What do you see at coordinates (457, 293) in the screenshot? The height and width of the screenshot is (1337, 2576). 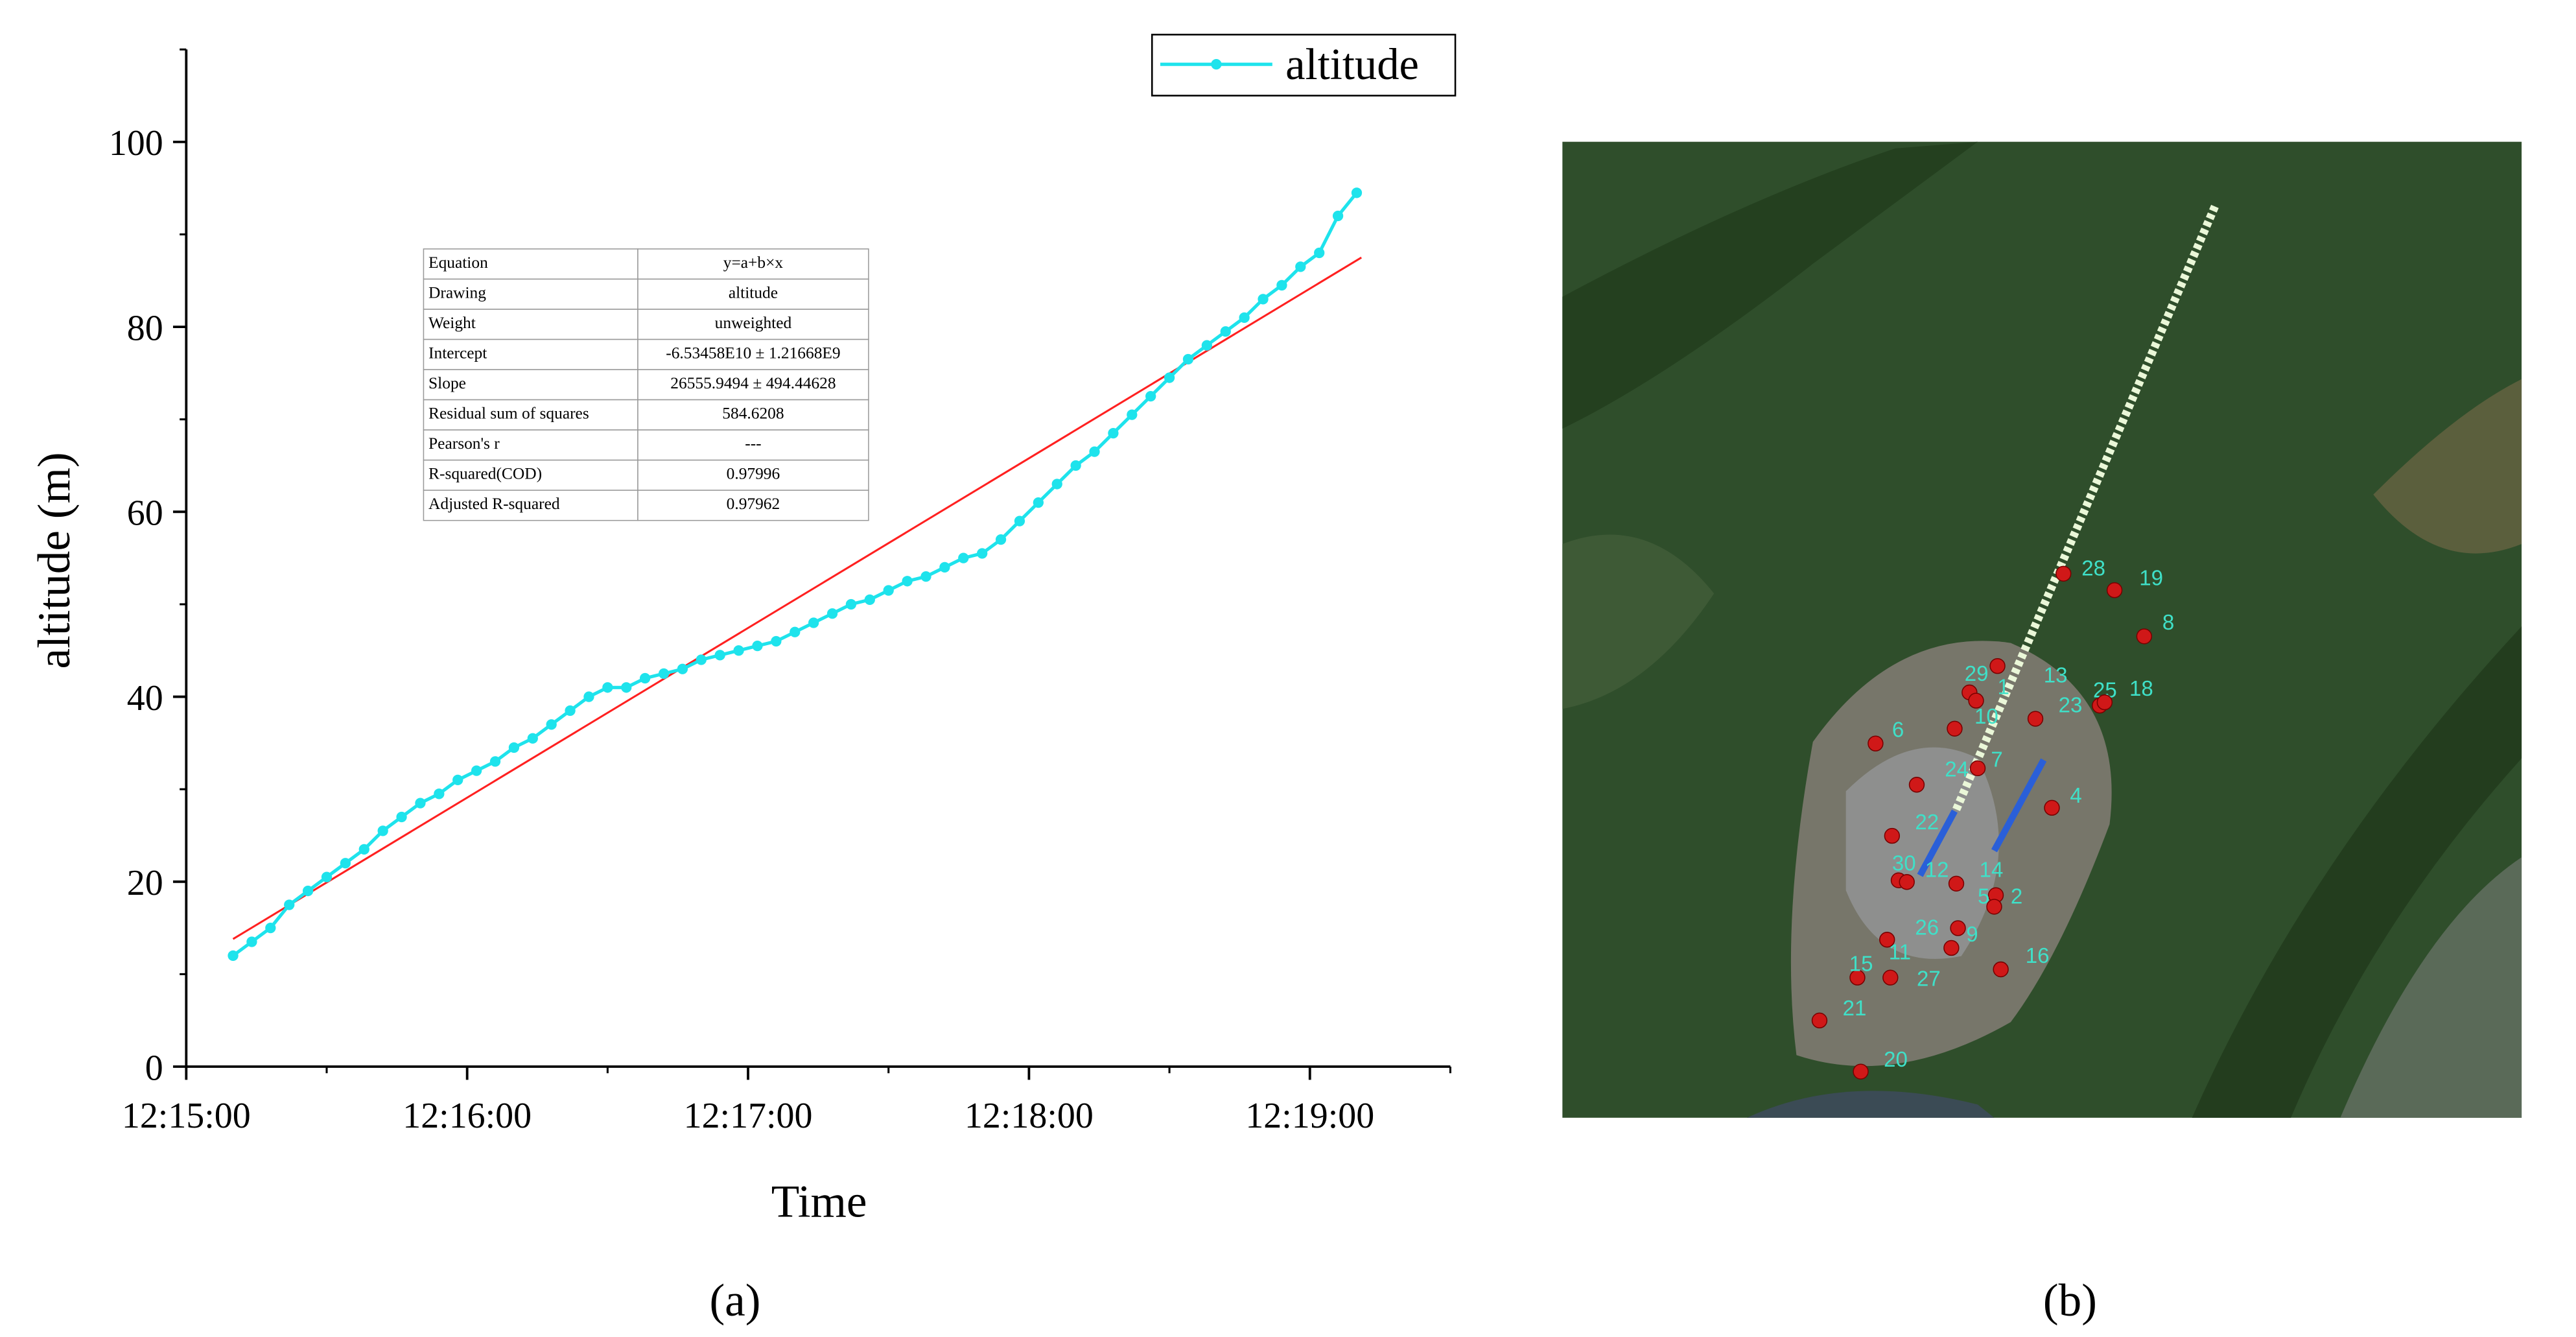 I see `table-key: Drawing` at bounding box center [457, 293].